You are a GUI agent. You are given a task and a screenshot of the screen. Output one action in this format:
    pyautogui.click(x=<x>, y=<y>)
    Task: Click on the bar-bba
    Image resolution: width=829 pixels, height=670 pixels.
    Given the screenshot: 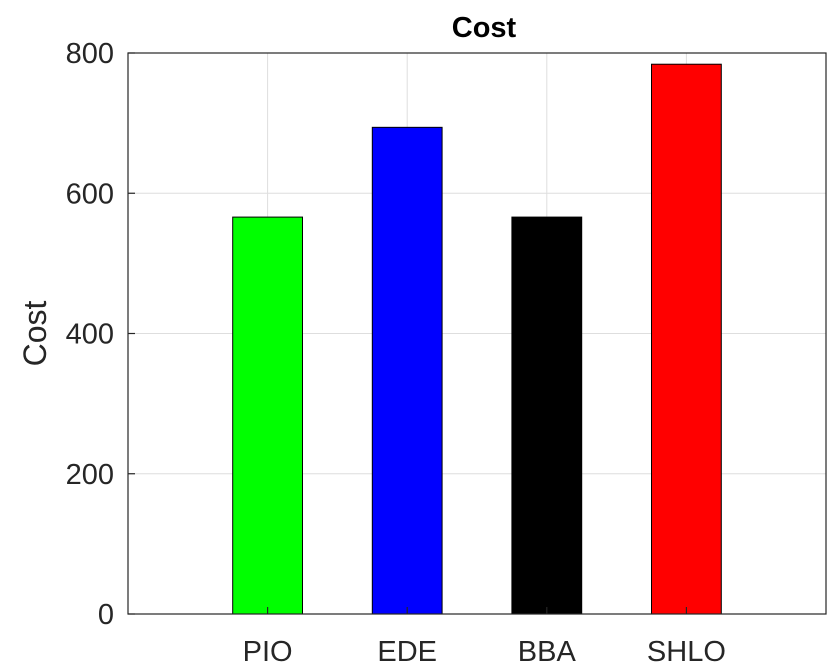 What is the action you would take?
    pyautogui.click(x=547, y=415)
    